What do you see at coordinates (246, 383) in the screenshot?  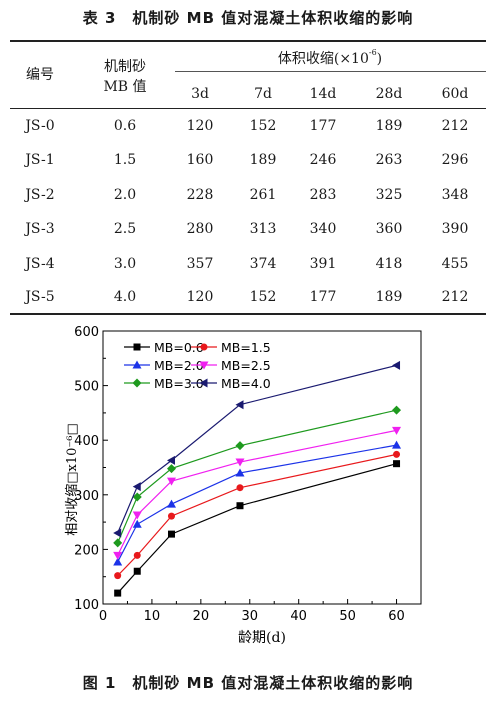 I see `legend-label: MB=4.0` at bounding box center [246, 383].